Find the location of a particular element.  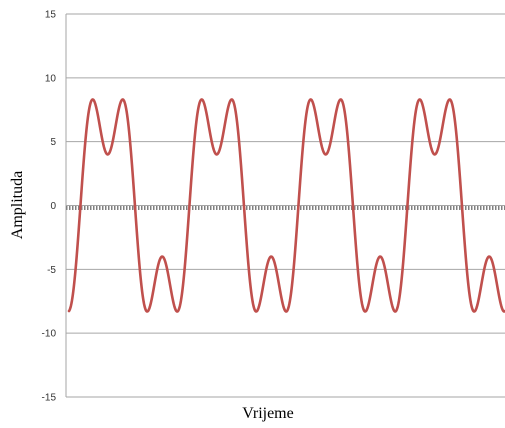

y-tick-label: -5 is located at coordinates (51, 270).